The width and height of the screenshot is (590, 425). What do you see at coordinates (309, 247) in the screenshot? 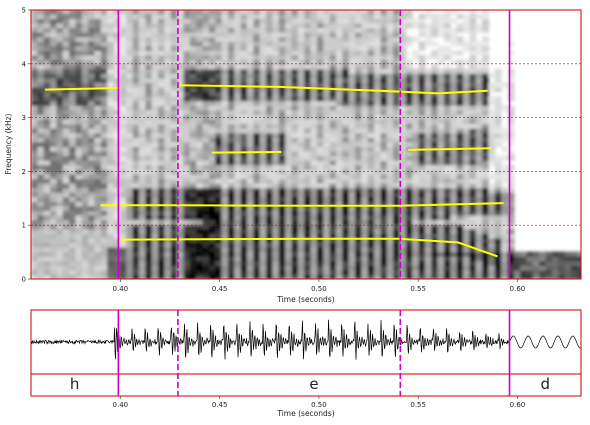
I see `formant-track-f1` at bounding box center [309, 247].